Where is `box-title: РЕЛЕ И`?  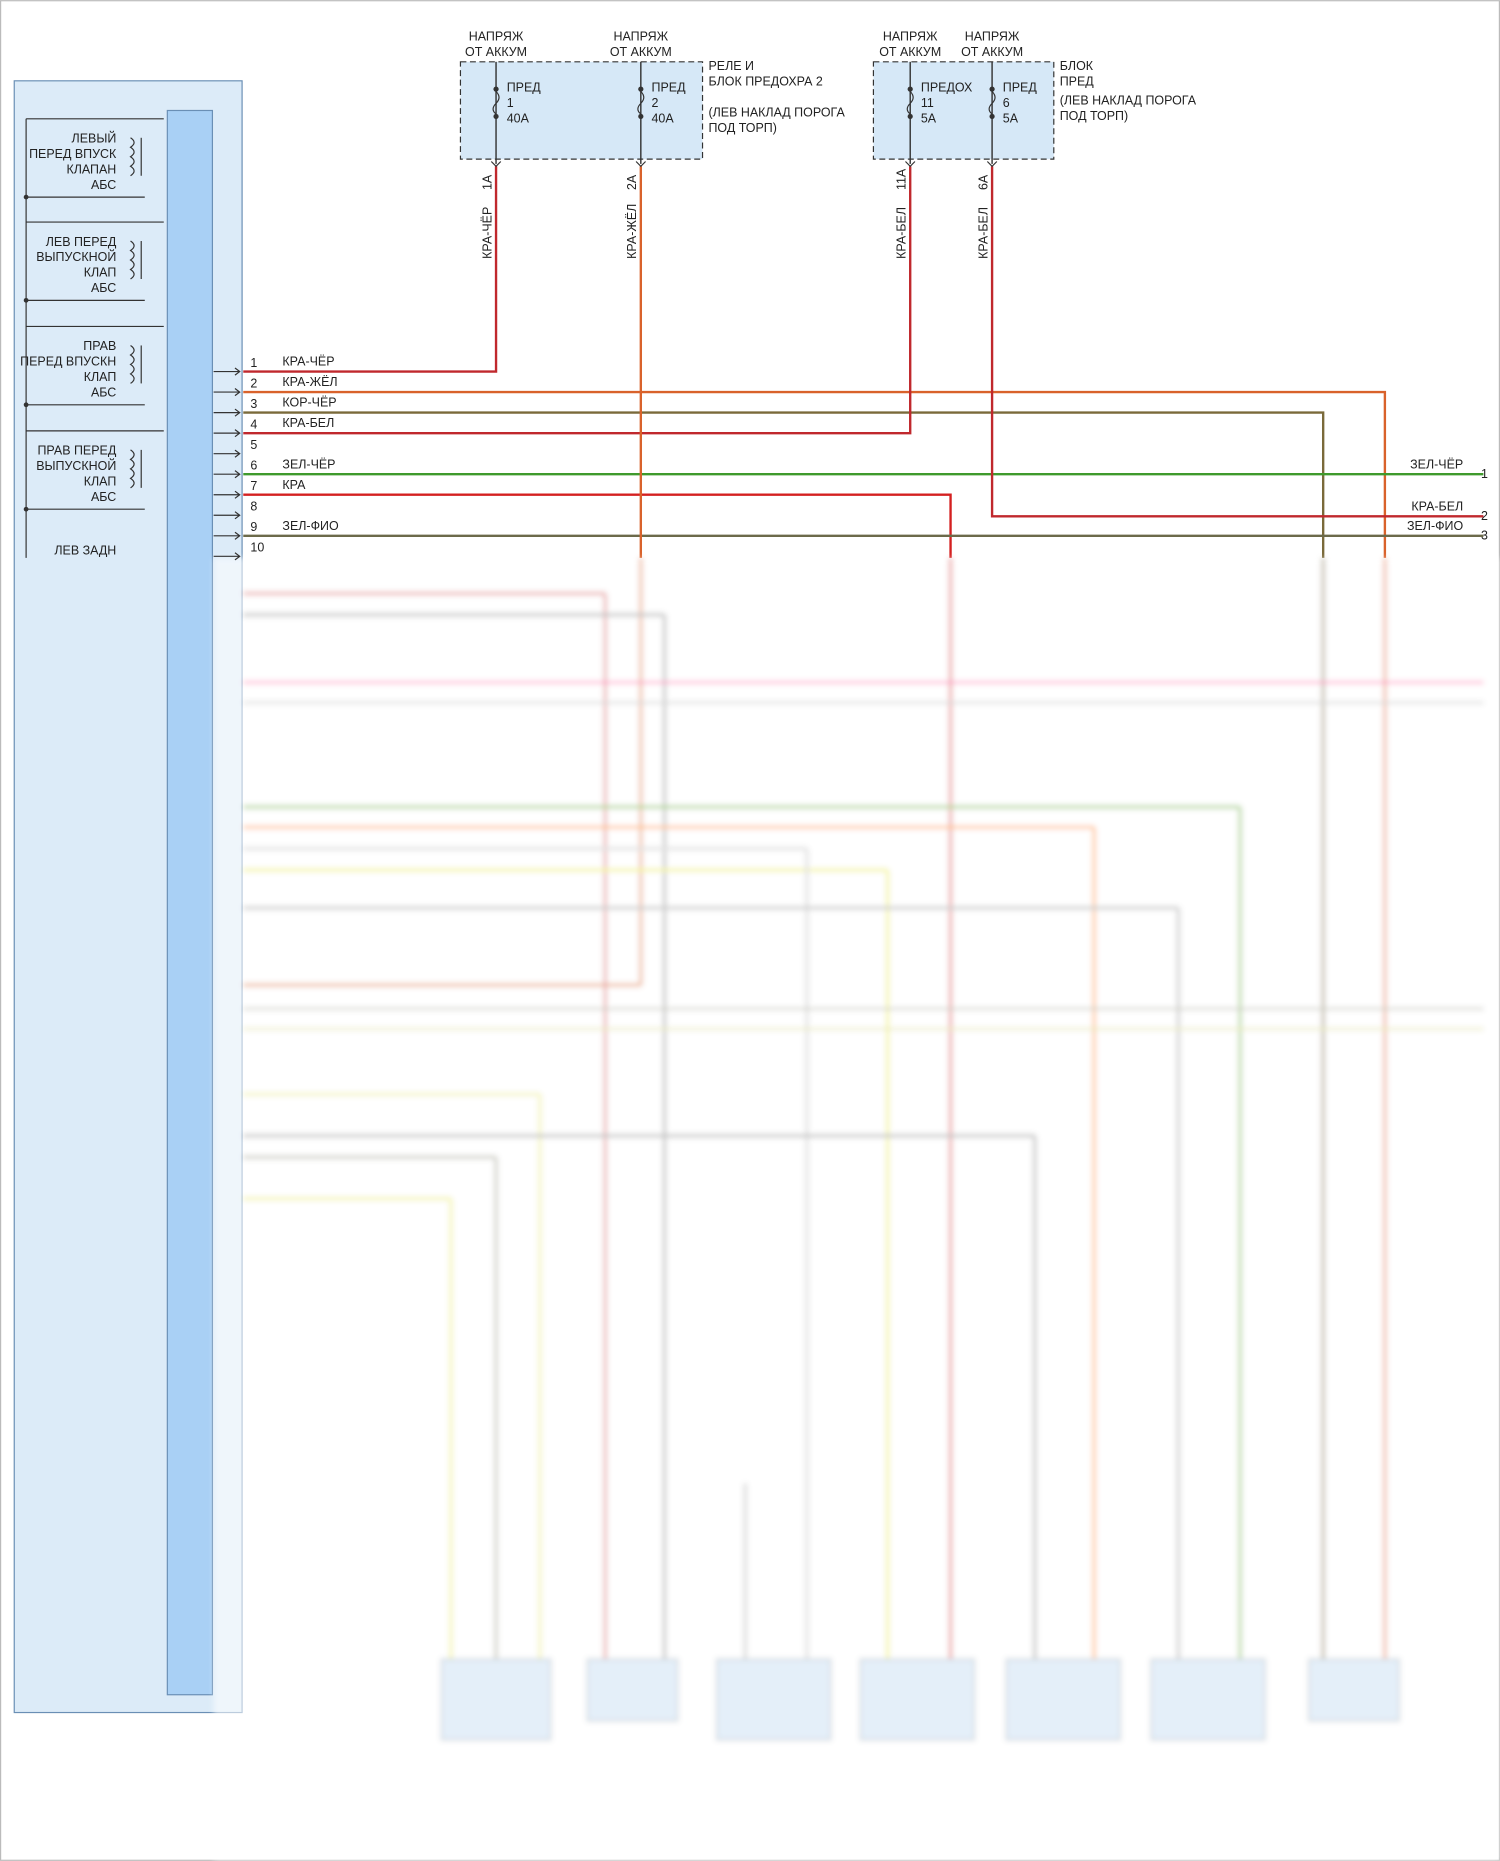 box-title: РЕЛЕ И is located at coordinates (731, 66).